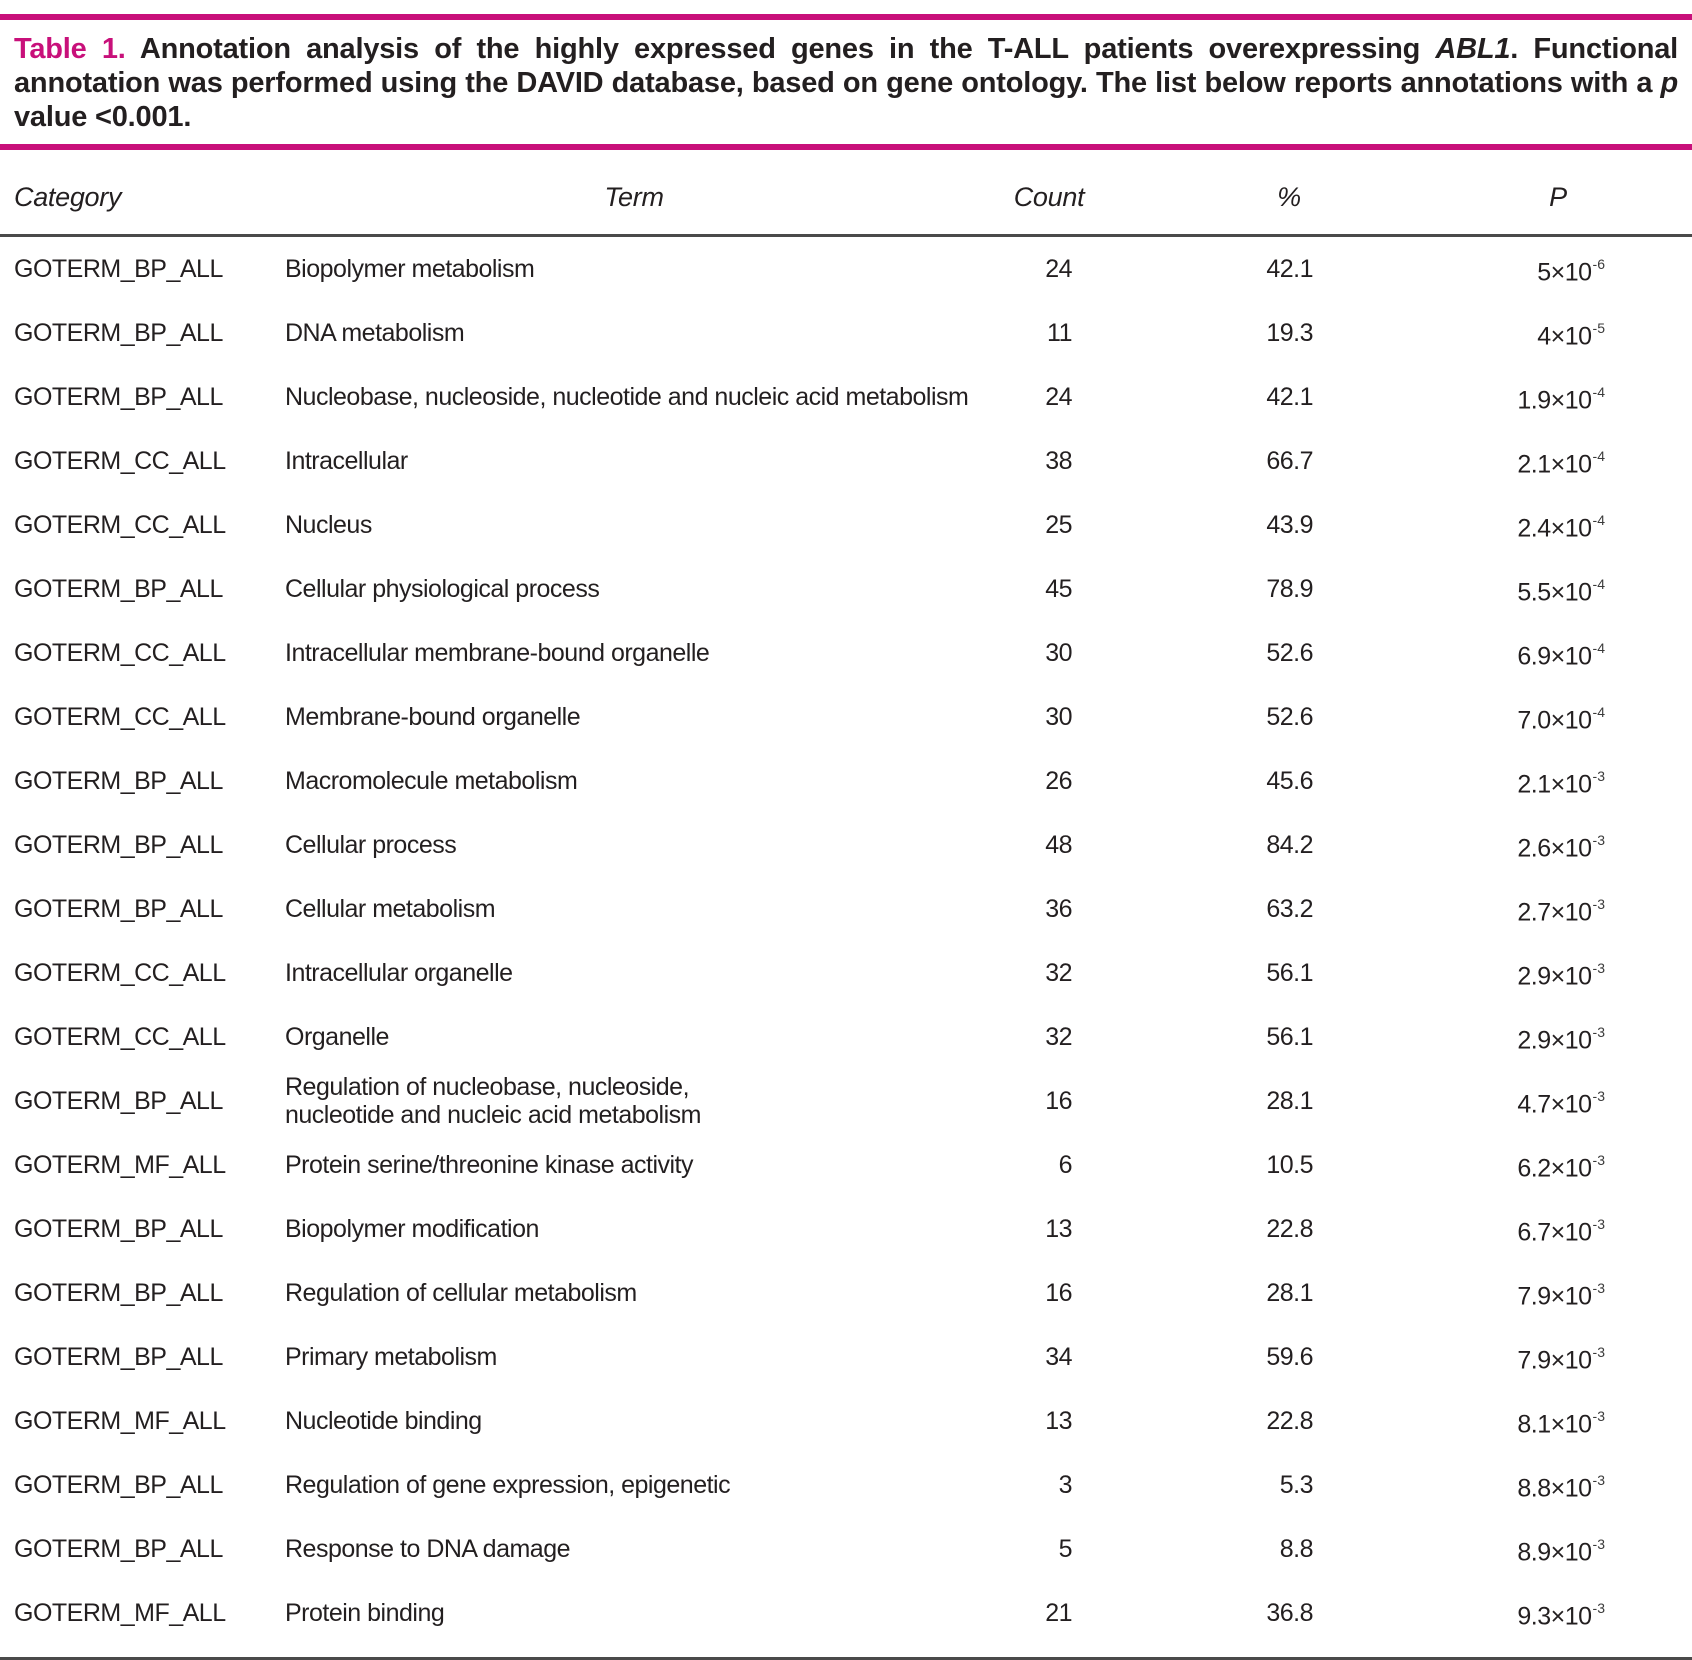 The height and width of the screenshot is (1660, 1692). I want to click on p-value-exponent: -5, so click(1598, 327).